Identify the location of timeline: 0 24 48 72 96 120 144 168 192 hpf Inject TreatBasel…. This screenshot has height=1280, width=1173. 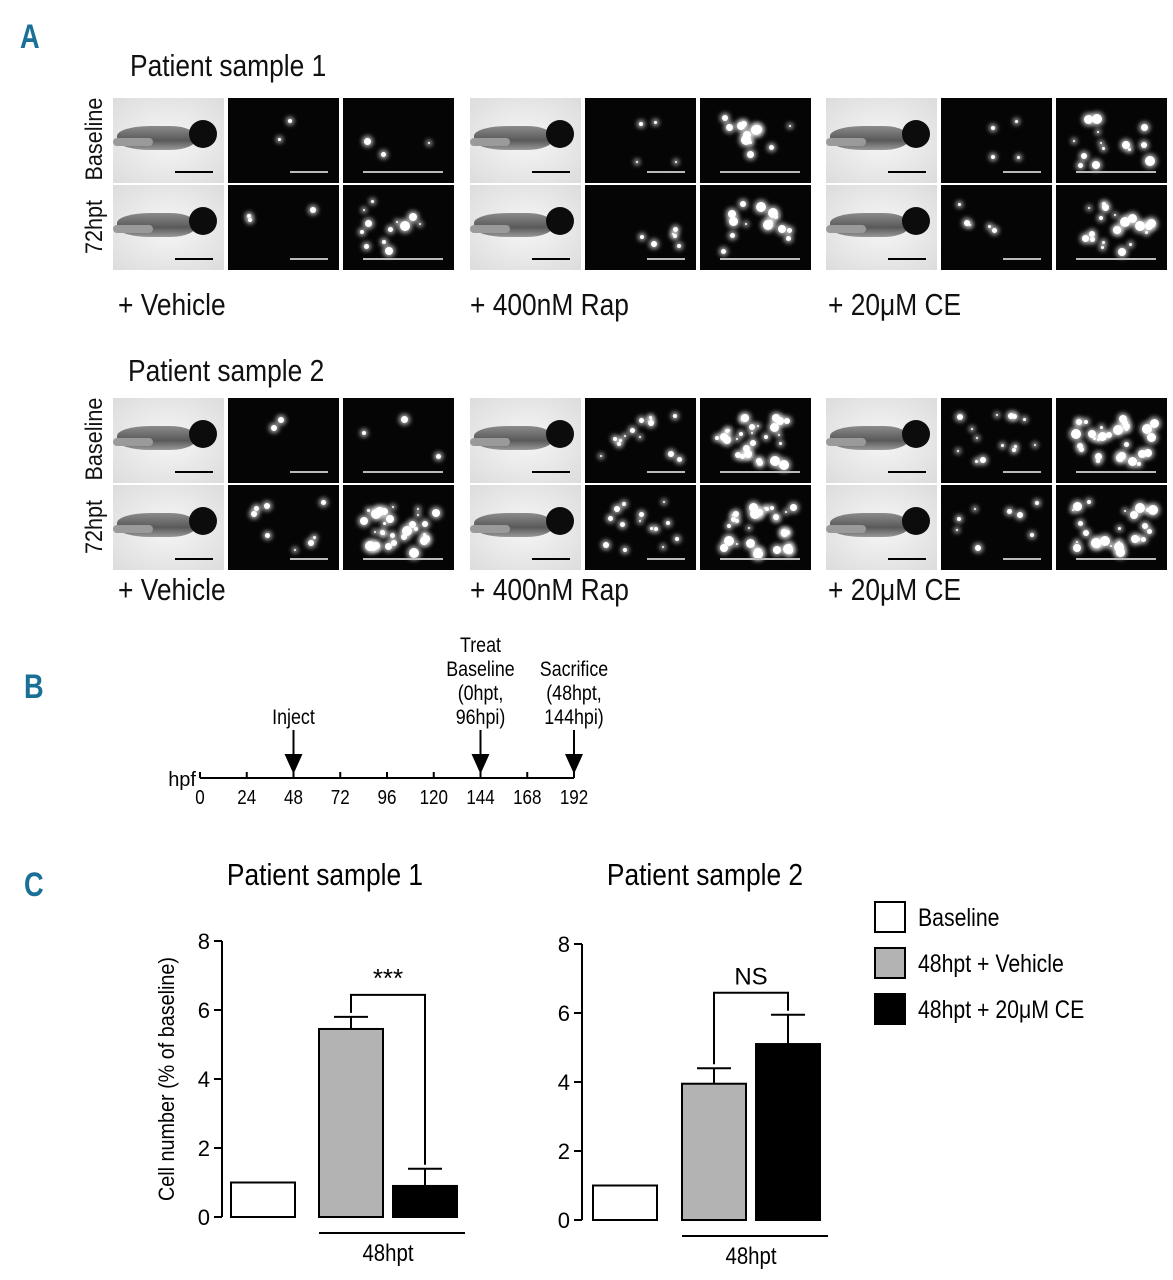
(388, 721).